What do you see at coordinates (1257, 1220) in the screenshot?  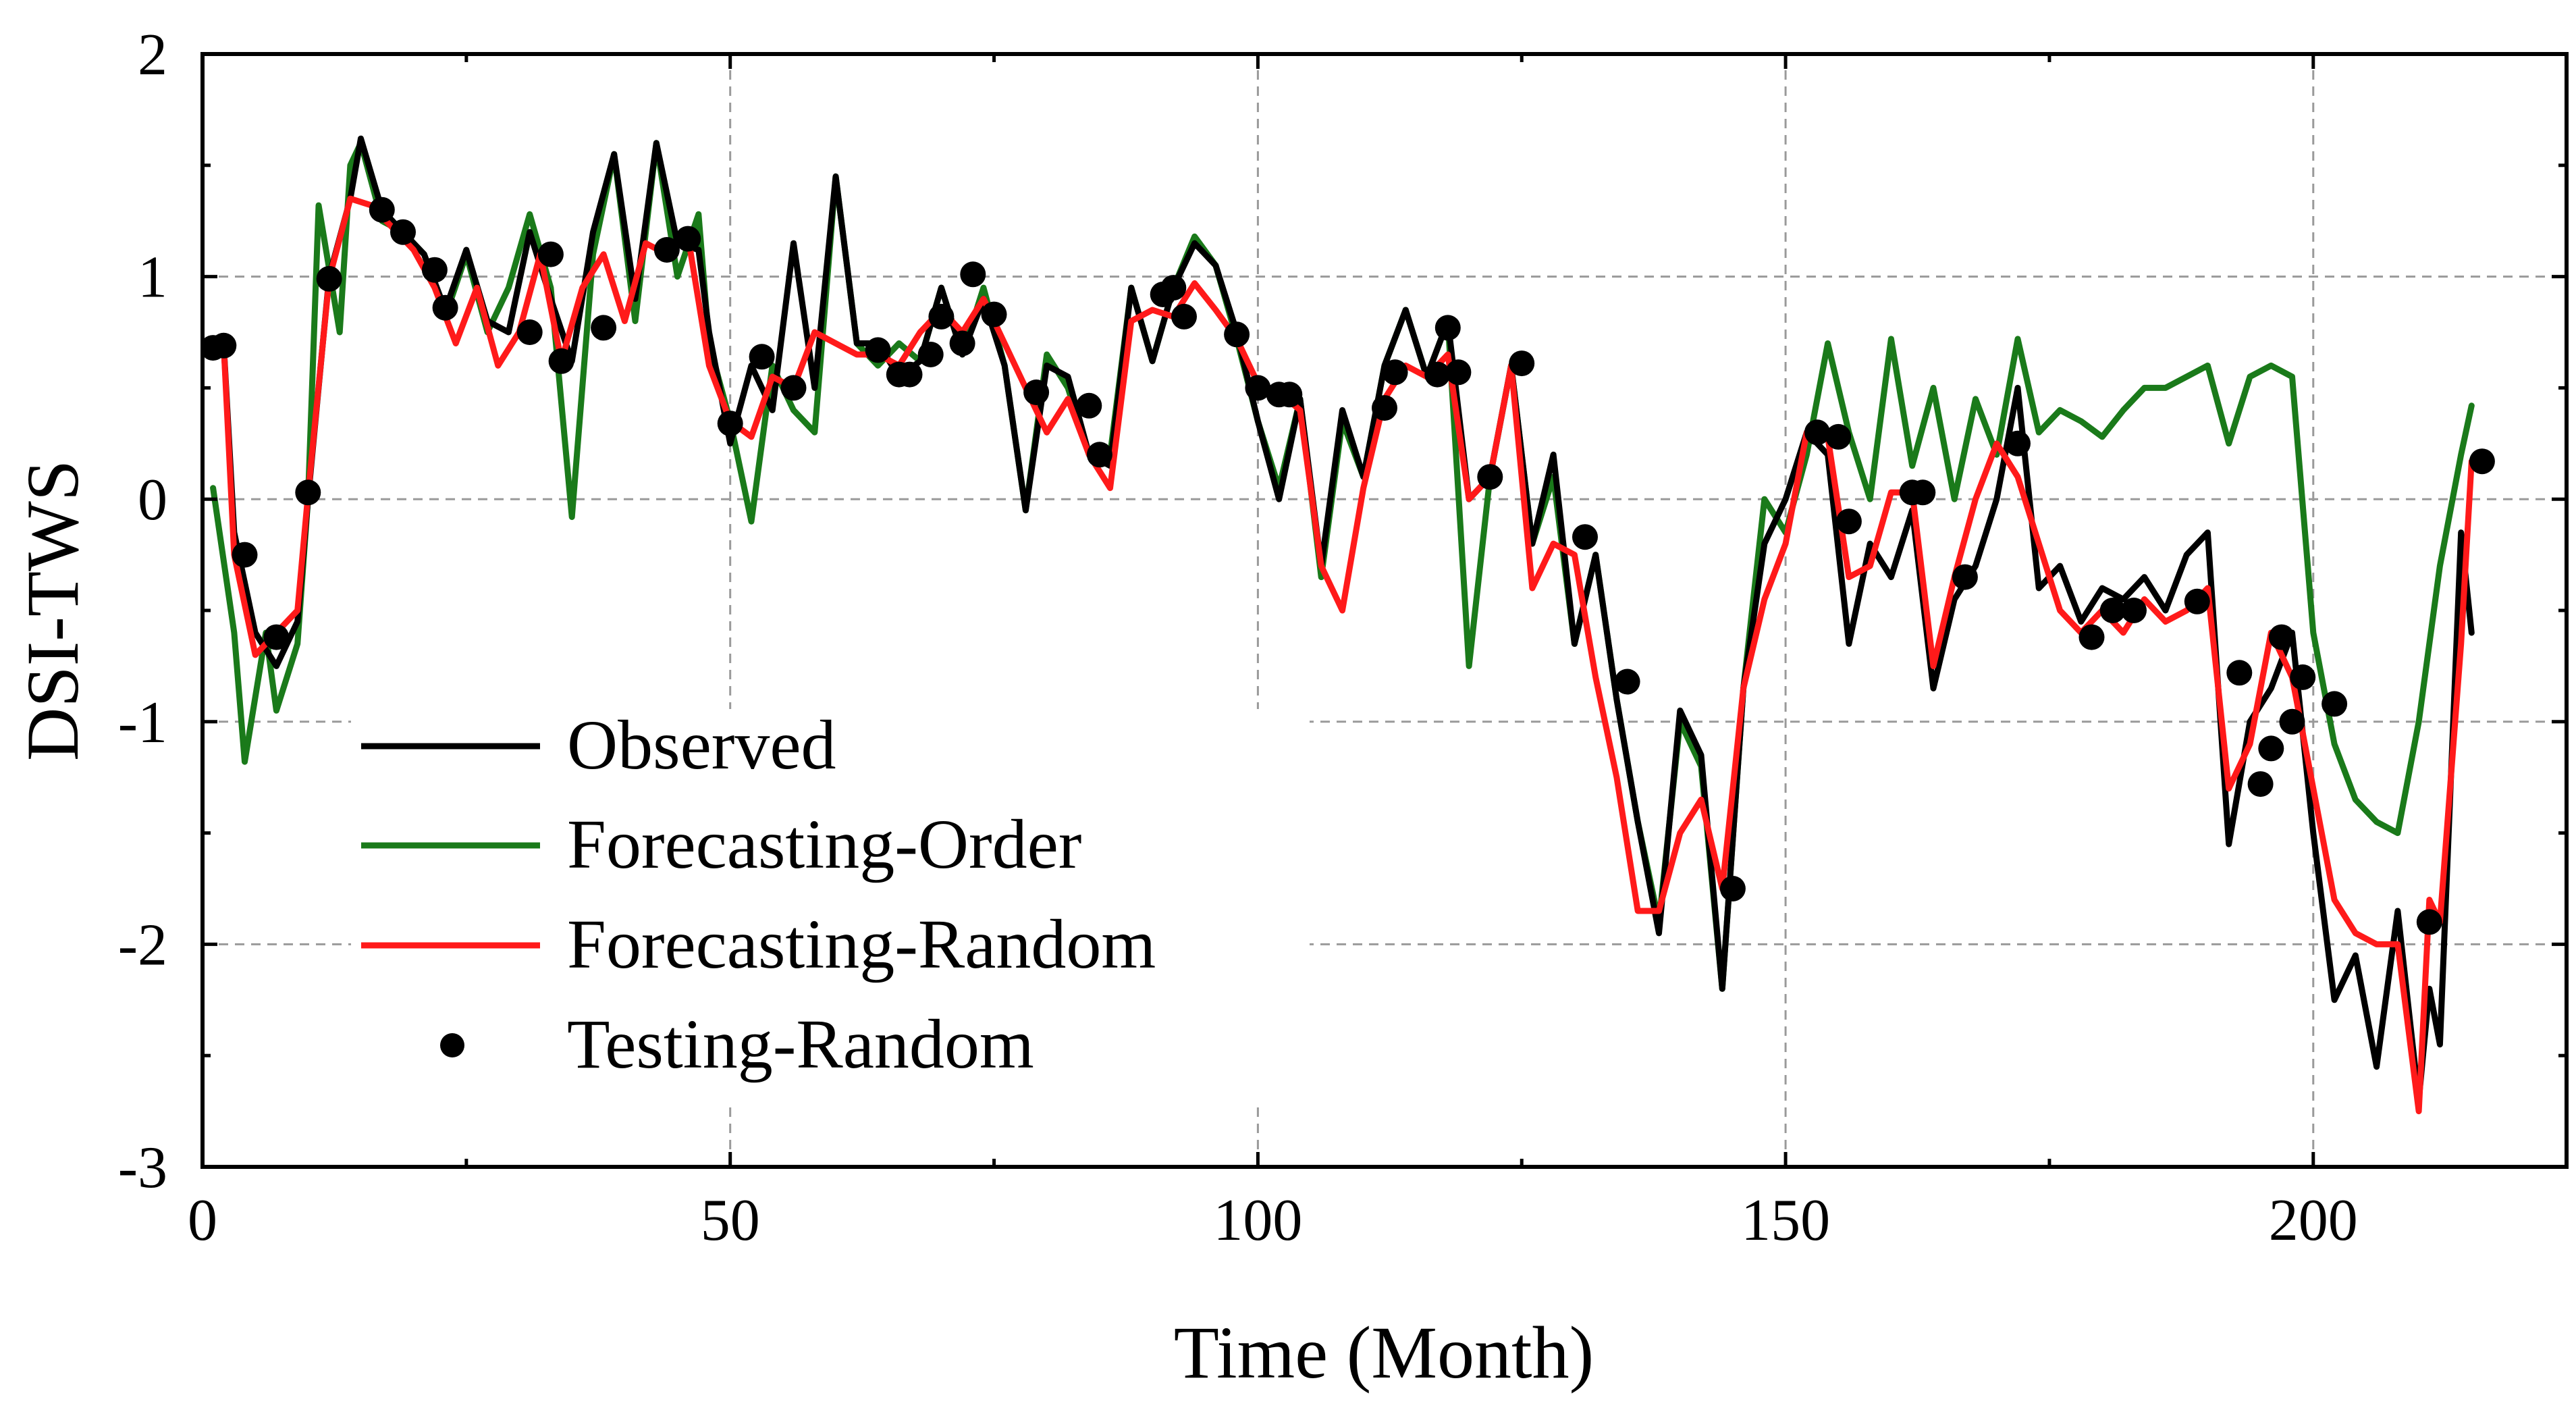 I see `x-tick-label: 100` at bounding box center [1257, 1220].